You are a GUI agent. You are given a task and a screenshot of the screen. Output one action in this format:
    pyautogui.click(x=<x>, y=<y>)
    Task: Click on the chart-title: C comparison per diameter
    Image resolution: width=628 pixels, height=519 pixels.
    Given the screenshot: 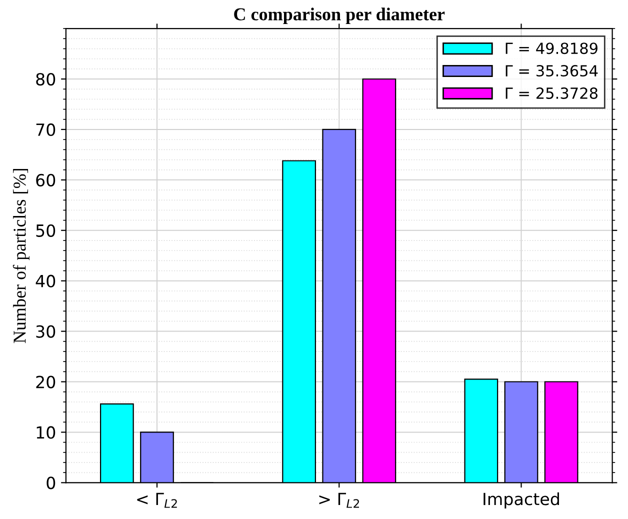 What is the action you would take?
    pyautogui.click(x=339, y=16)
    